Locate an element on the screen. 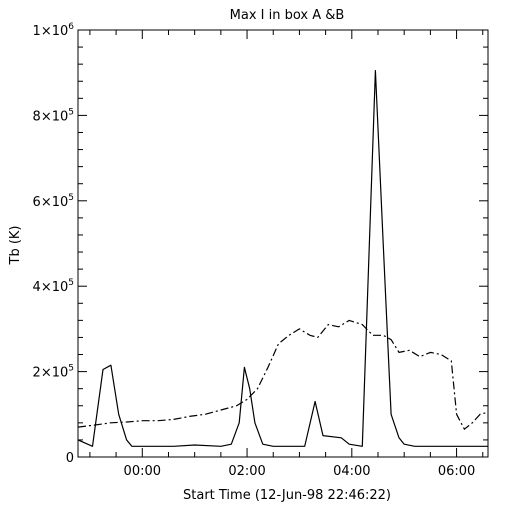  x-tick-label: 02:00 is located at coordinates (246, 471).